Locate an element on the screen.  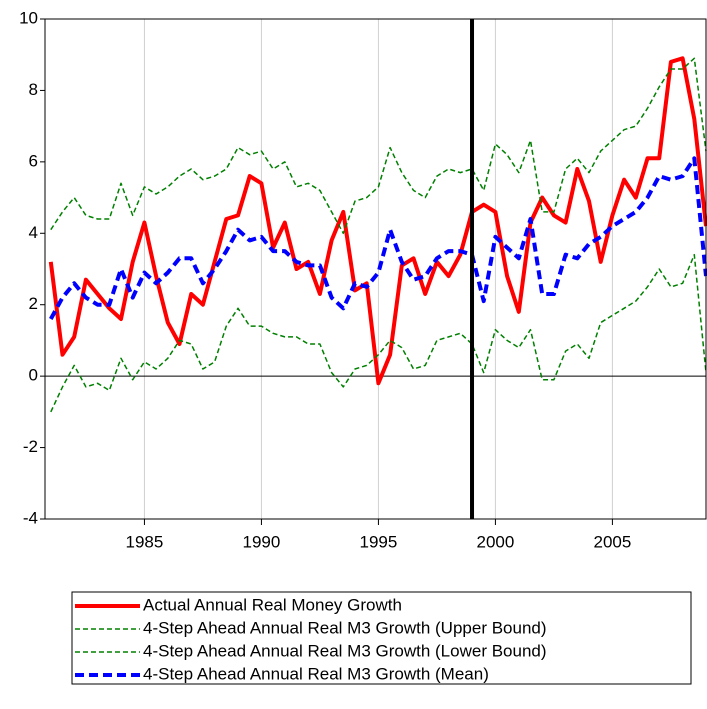
y-tick-label: -2 is located at coordinates (30, 446).